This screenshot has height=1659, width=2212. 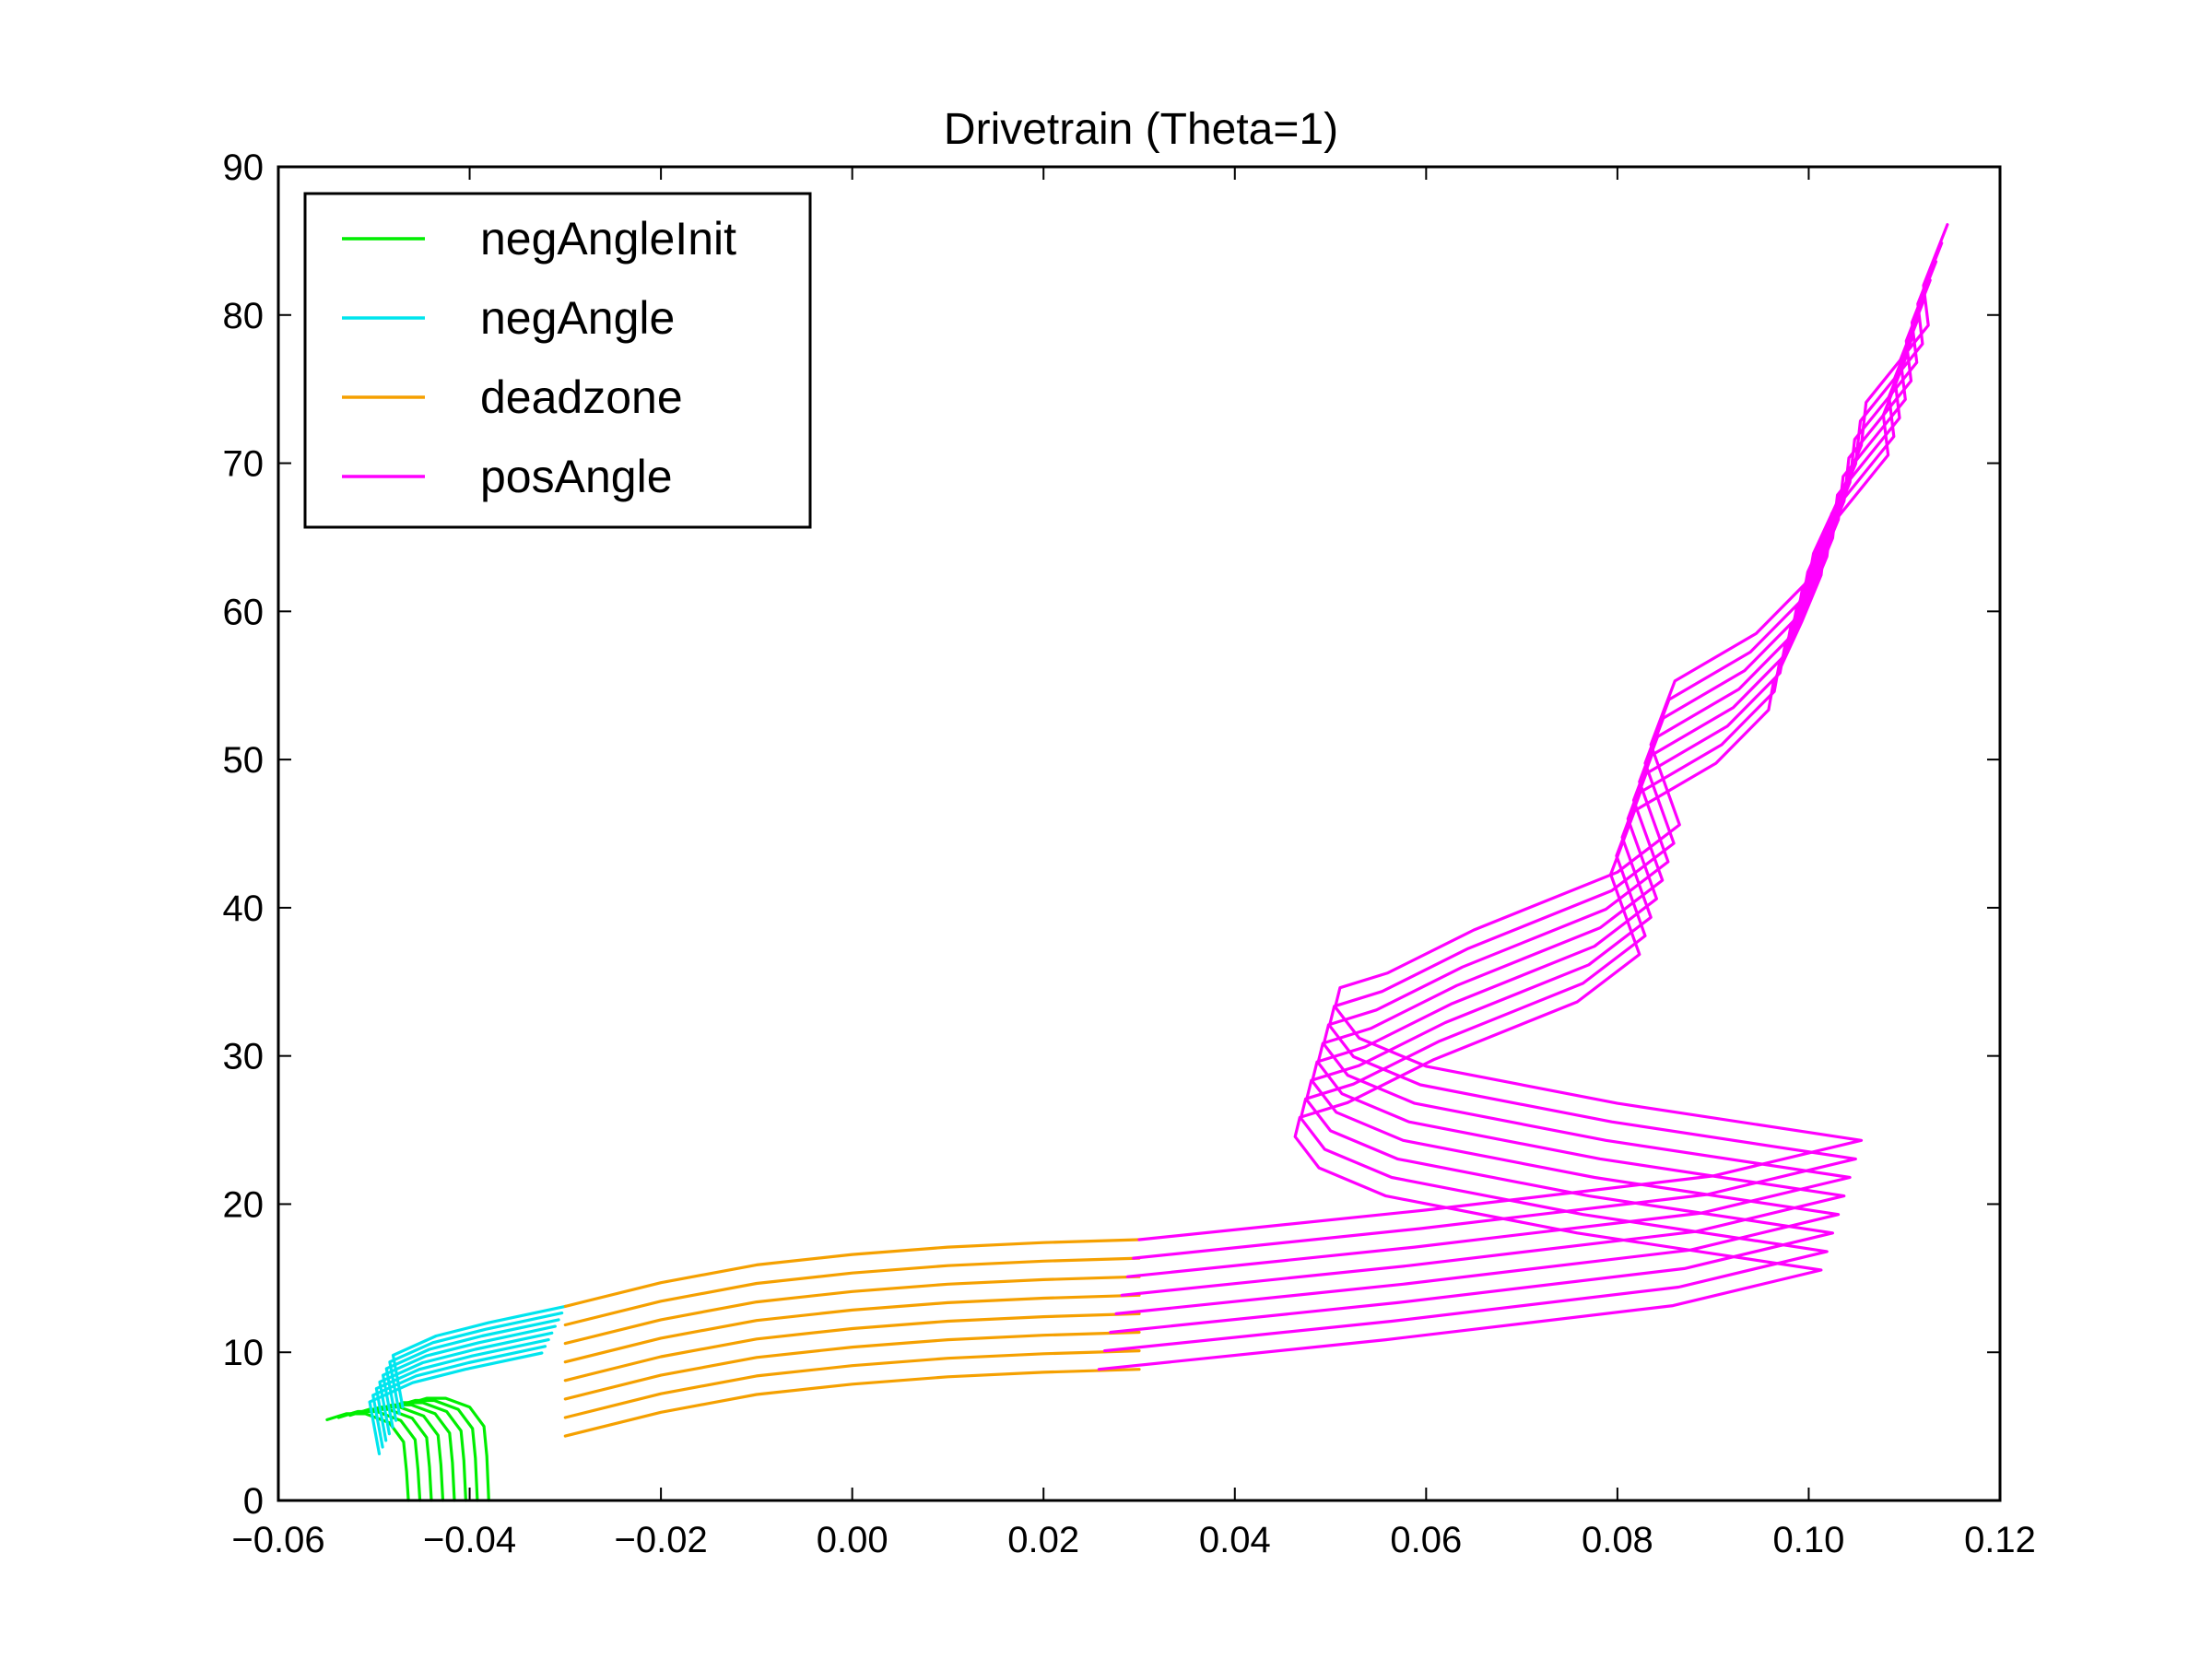 What do you see at coordinates (244, 908) in the screenshot?
I see `y-tick-label: 40` at bounding box center [244, 908].